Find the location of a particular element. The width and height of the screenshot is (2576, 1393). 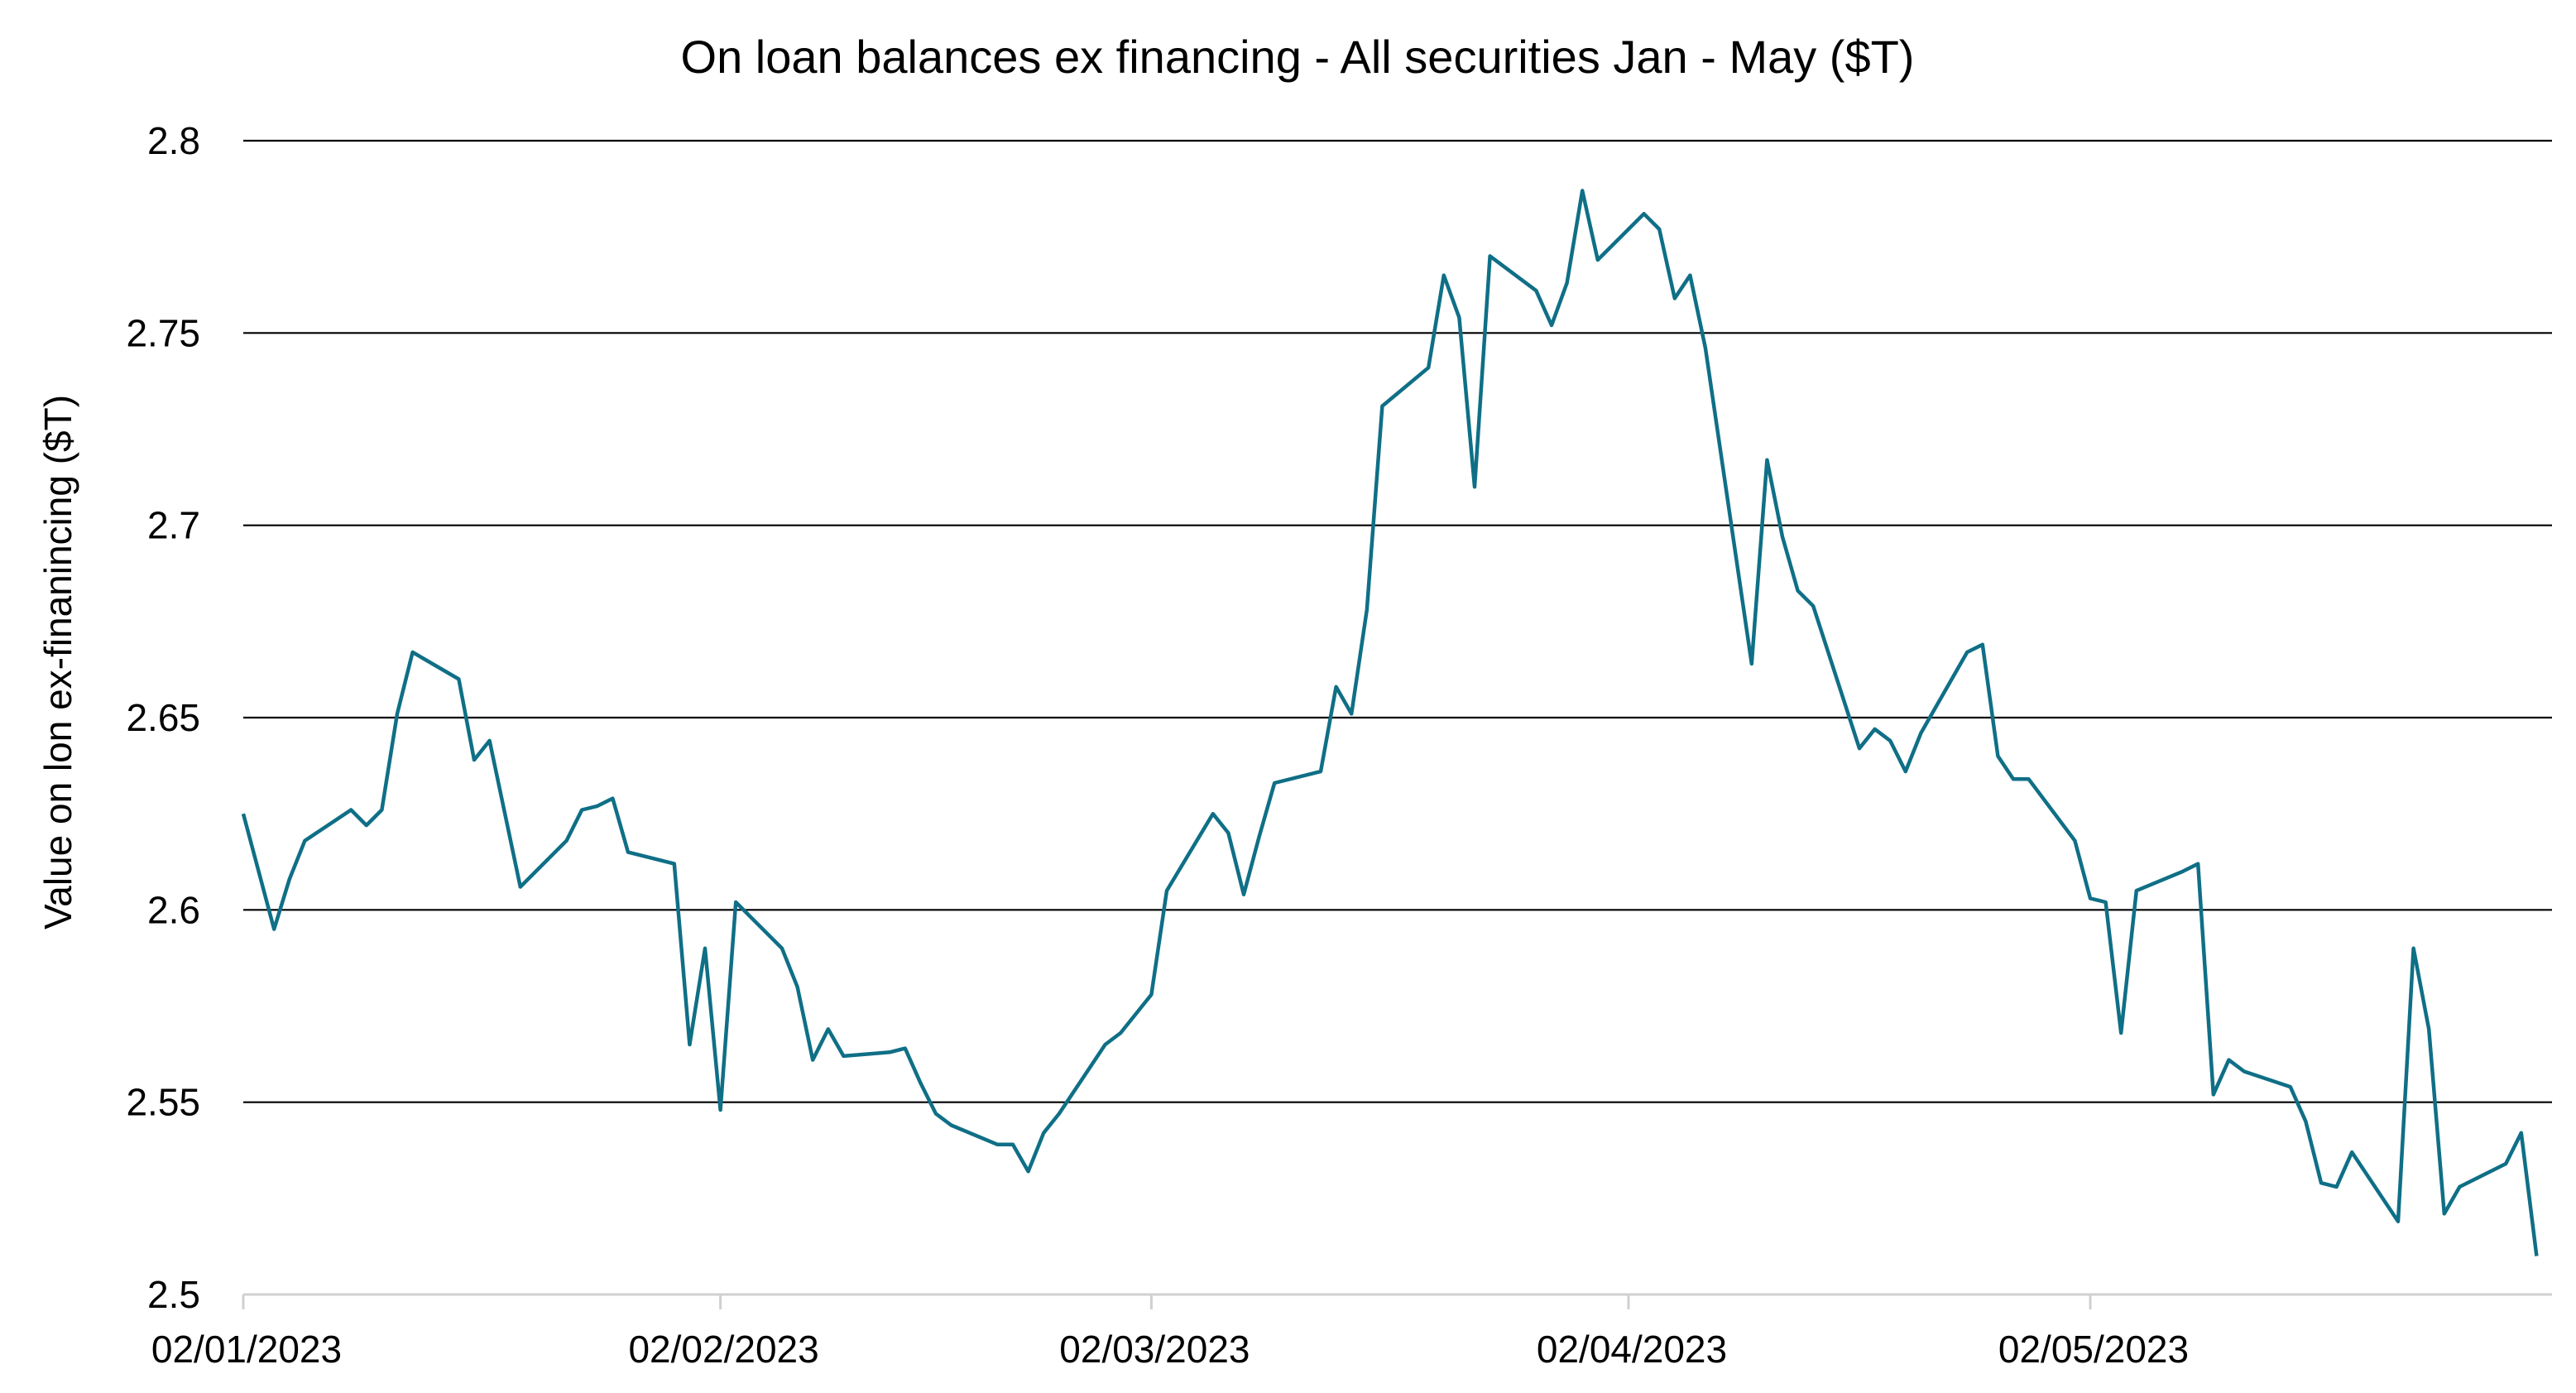

y-tick-label: 2.7 is located at coordinates (174, 526).